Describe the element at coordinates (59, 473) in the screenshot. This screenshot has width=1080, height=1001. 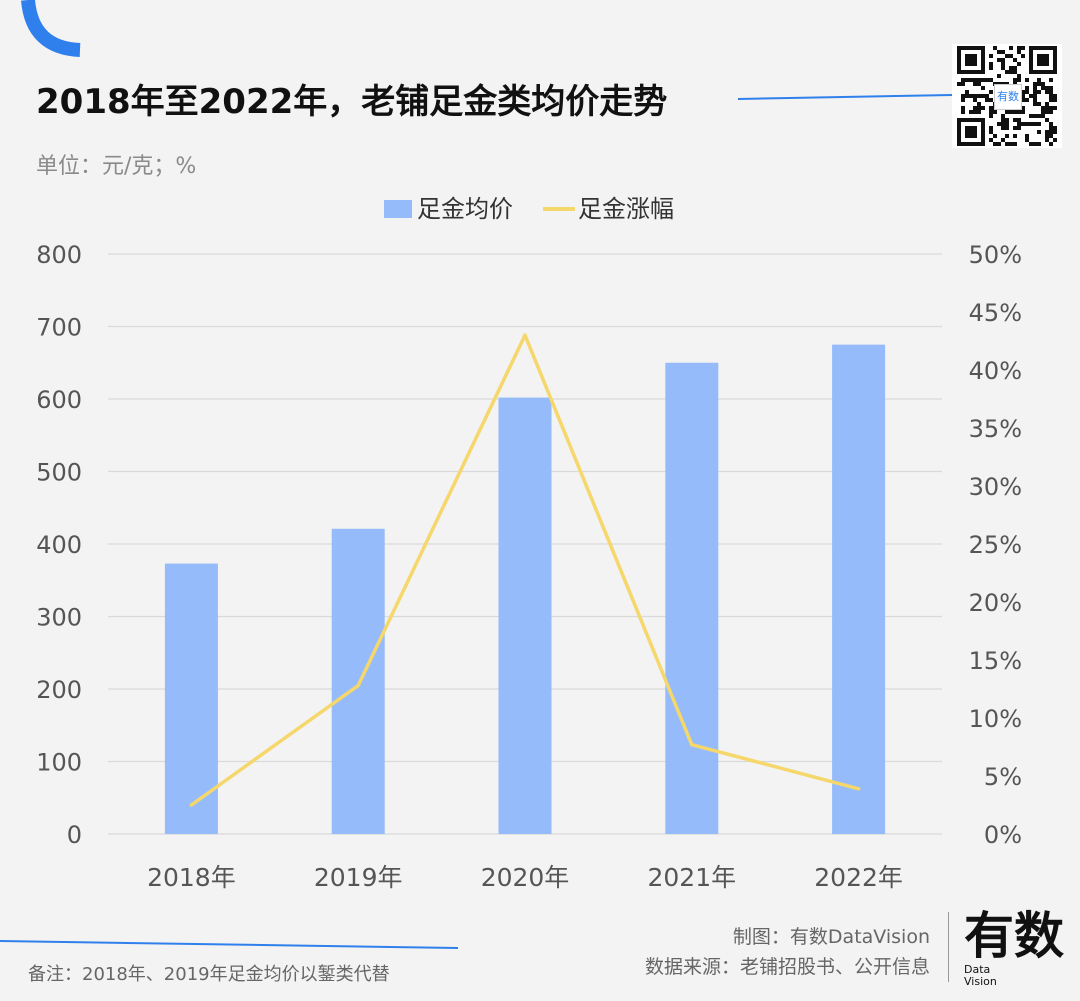
I see `y-left-tick-label: 500` at that location.